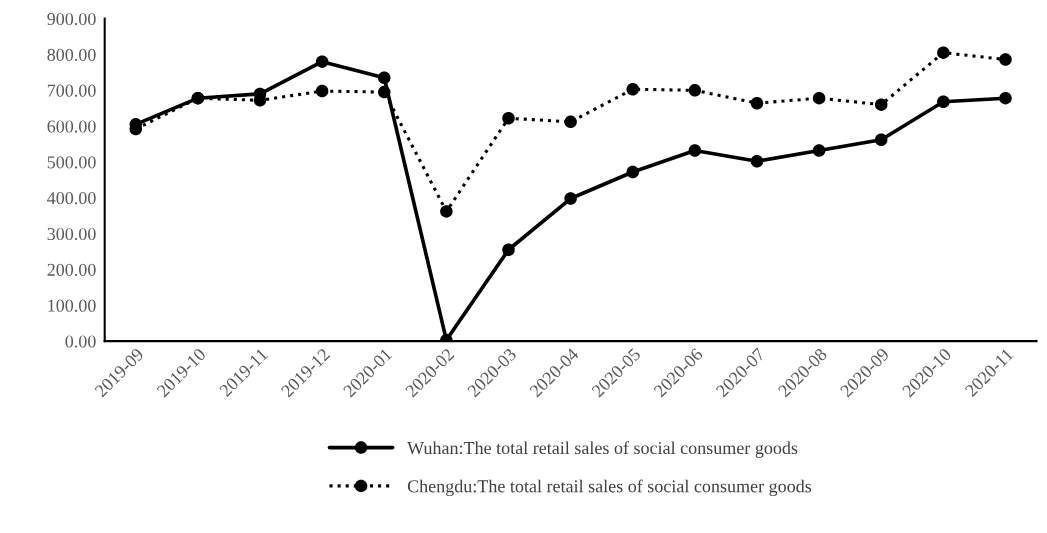 The image size is (1047, 533). I want to click on y-tick-label: 700.00, so click(71, 90).